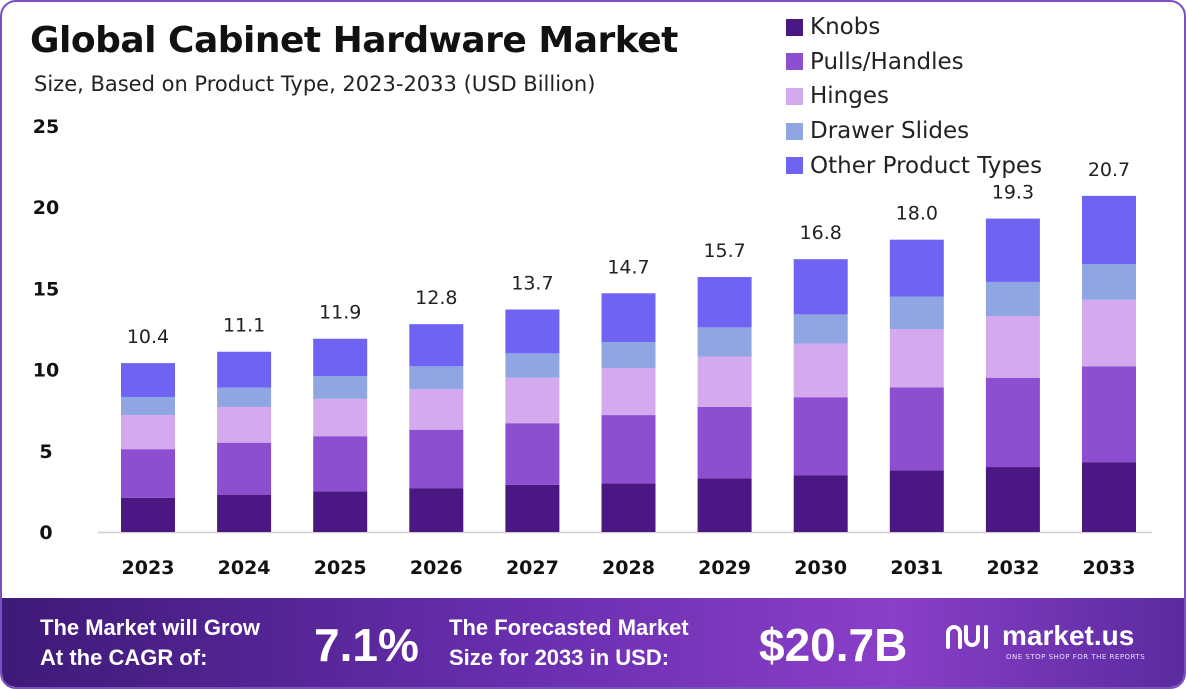 Image resolution: width=1186 pixels, height=689 pixels. What do you see at coordinates (354, 40) in the screenshot?
I see `chart-title: Global Cabinet Hardware Market` at bounding box center [354, 40].